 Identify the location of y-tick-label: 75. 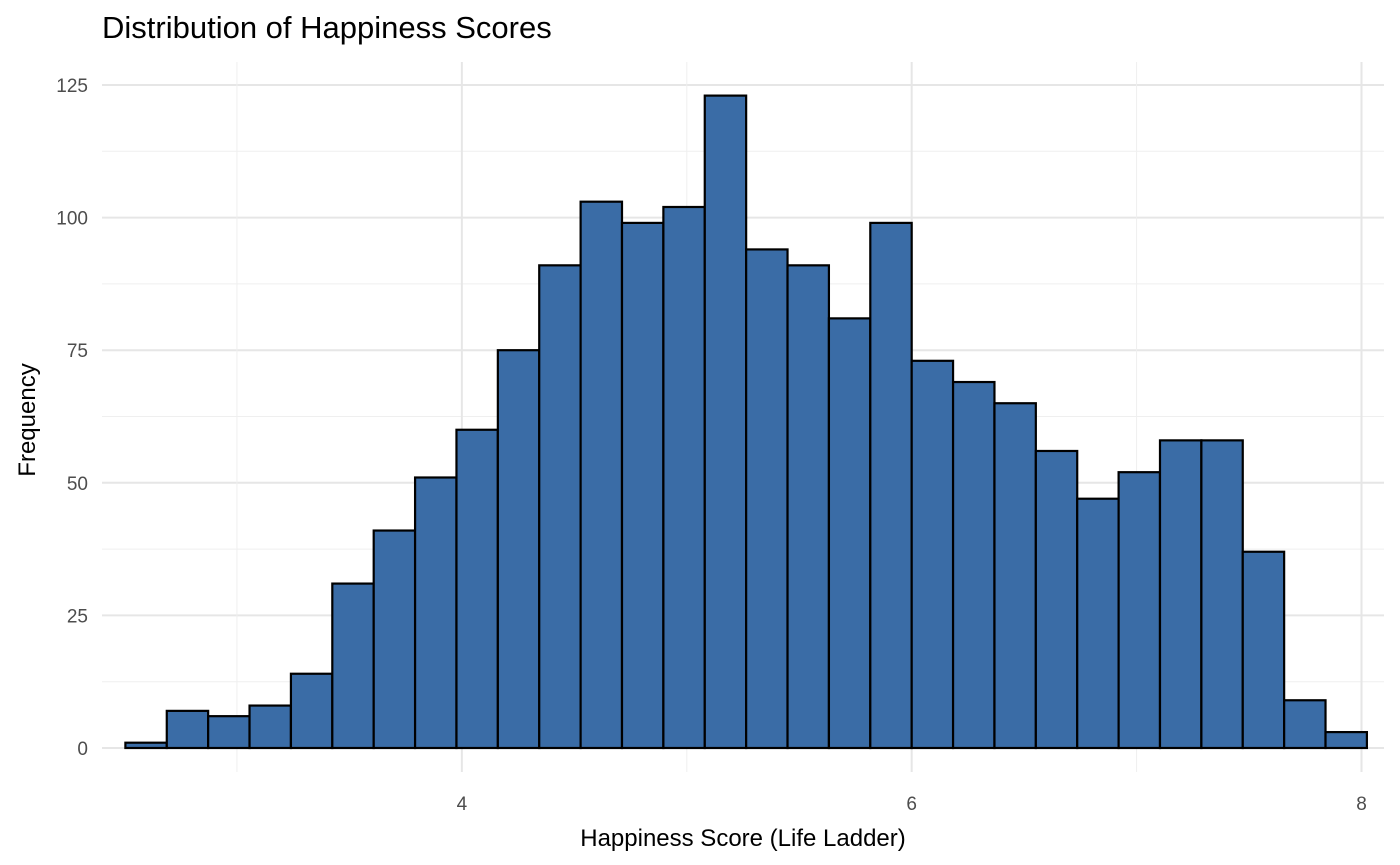
(77, 351).